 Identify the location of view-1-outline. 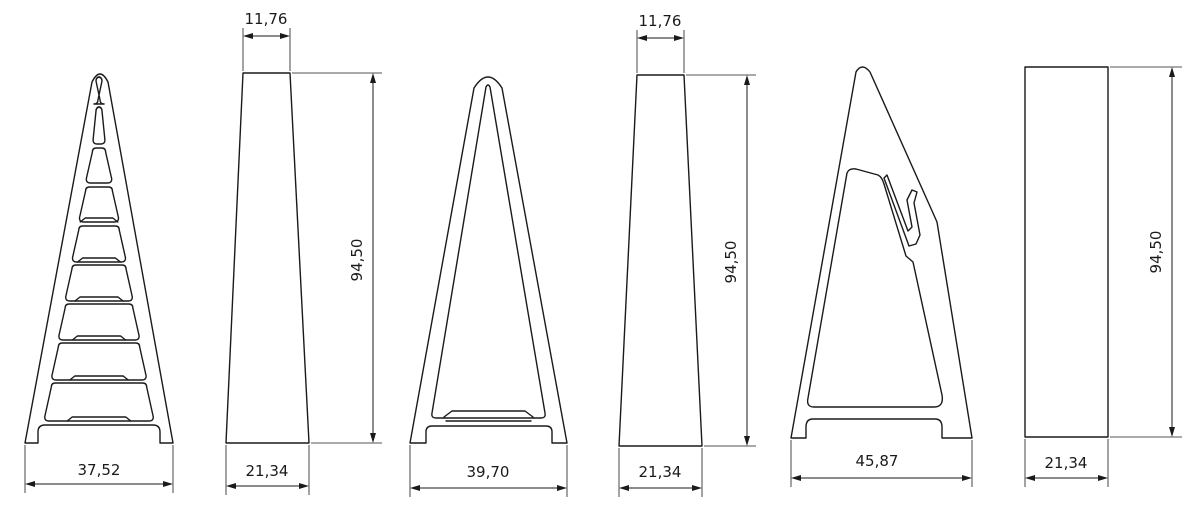
(99, 258).